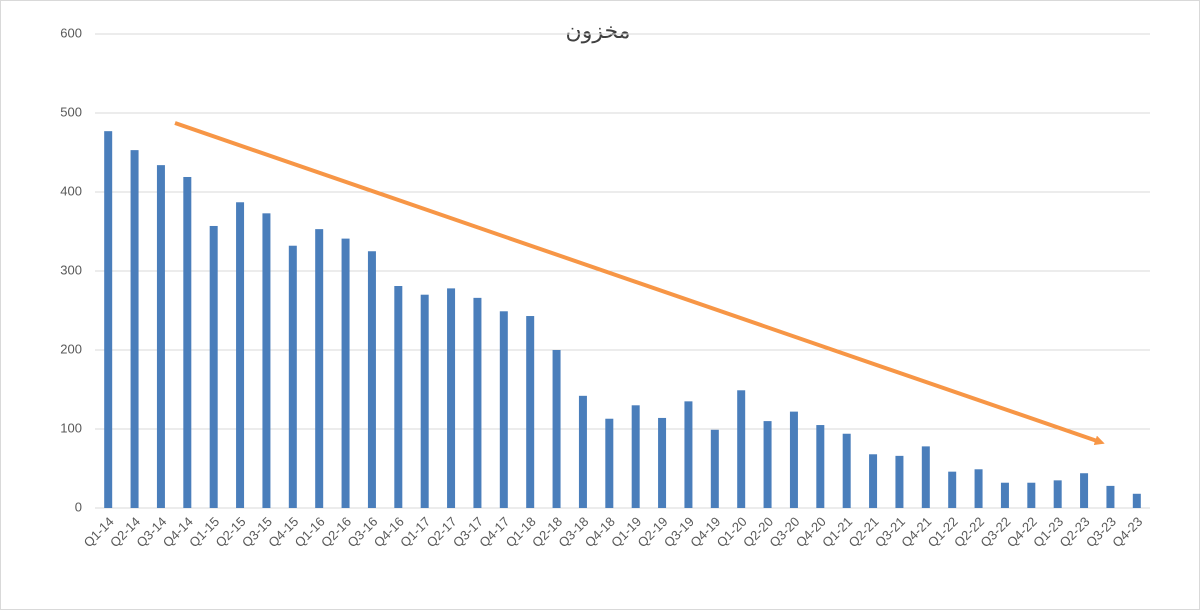  What do you see at coordinates (78, 506) in the screenshot?
I see `y-tick-label: 0` at bounding box center [78, 506].